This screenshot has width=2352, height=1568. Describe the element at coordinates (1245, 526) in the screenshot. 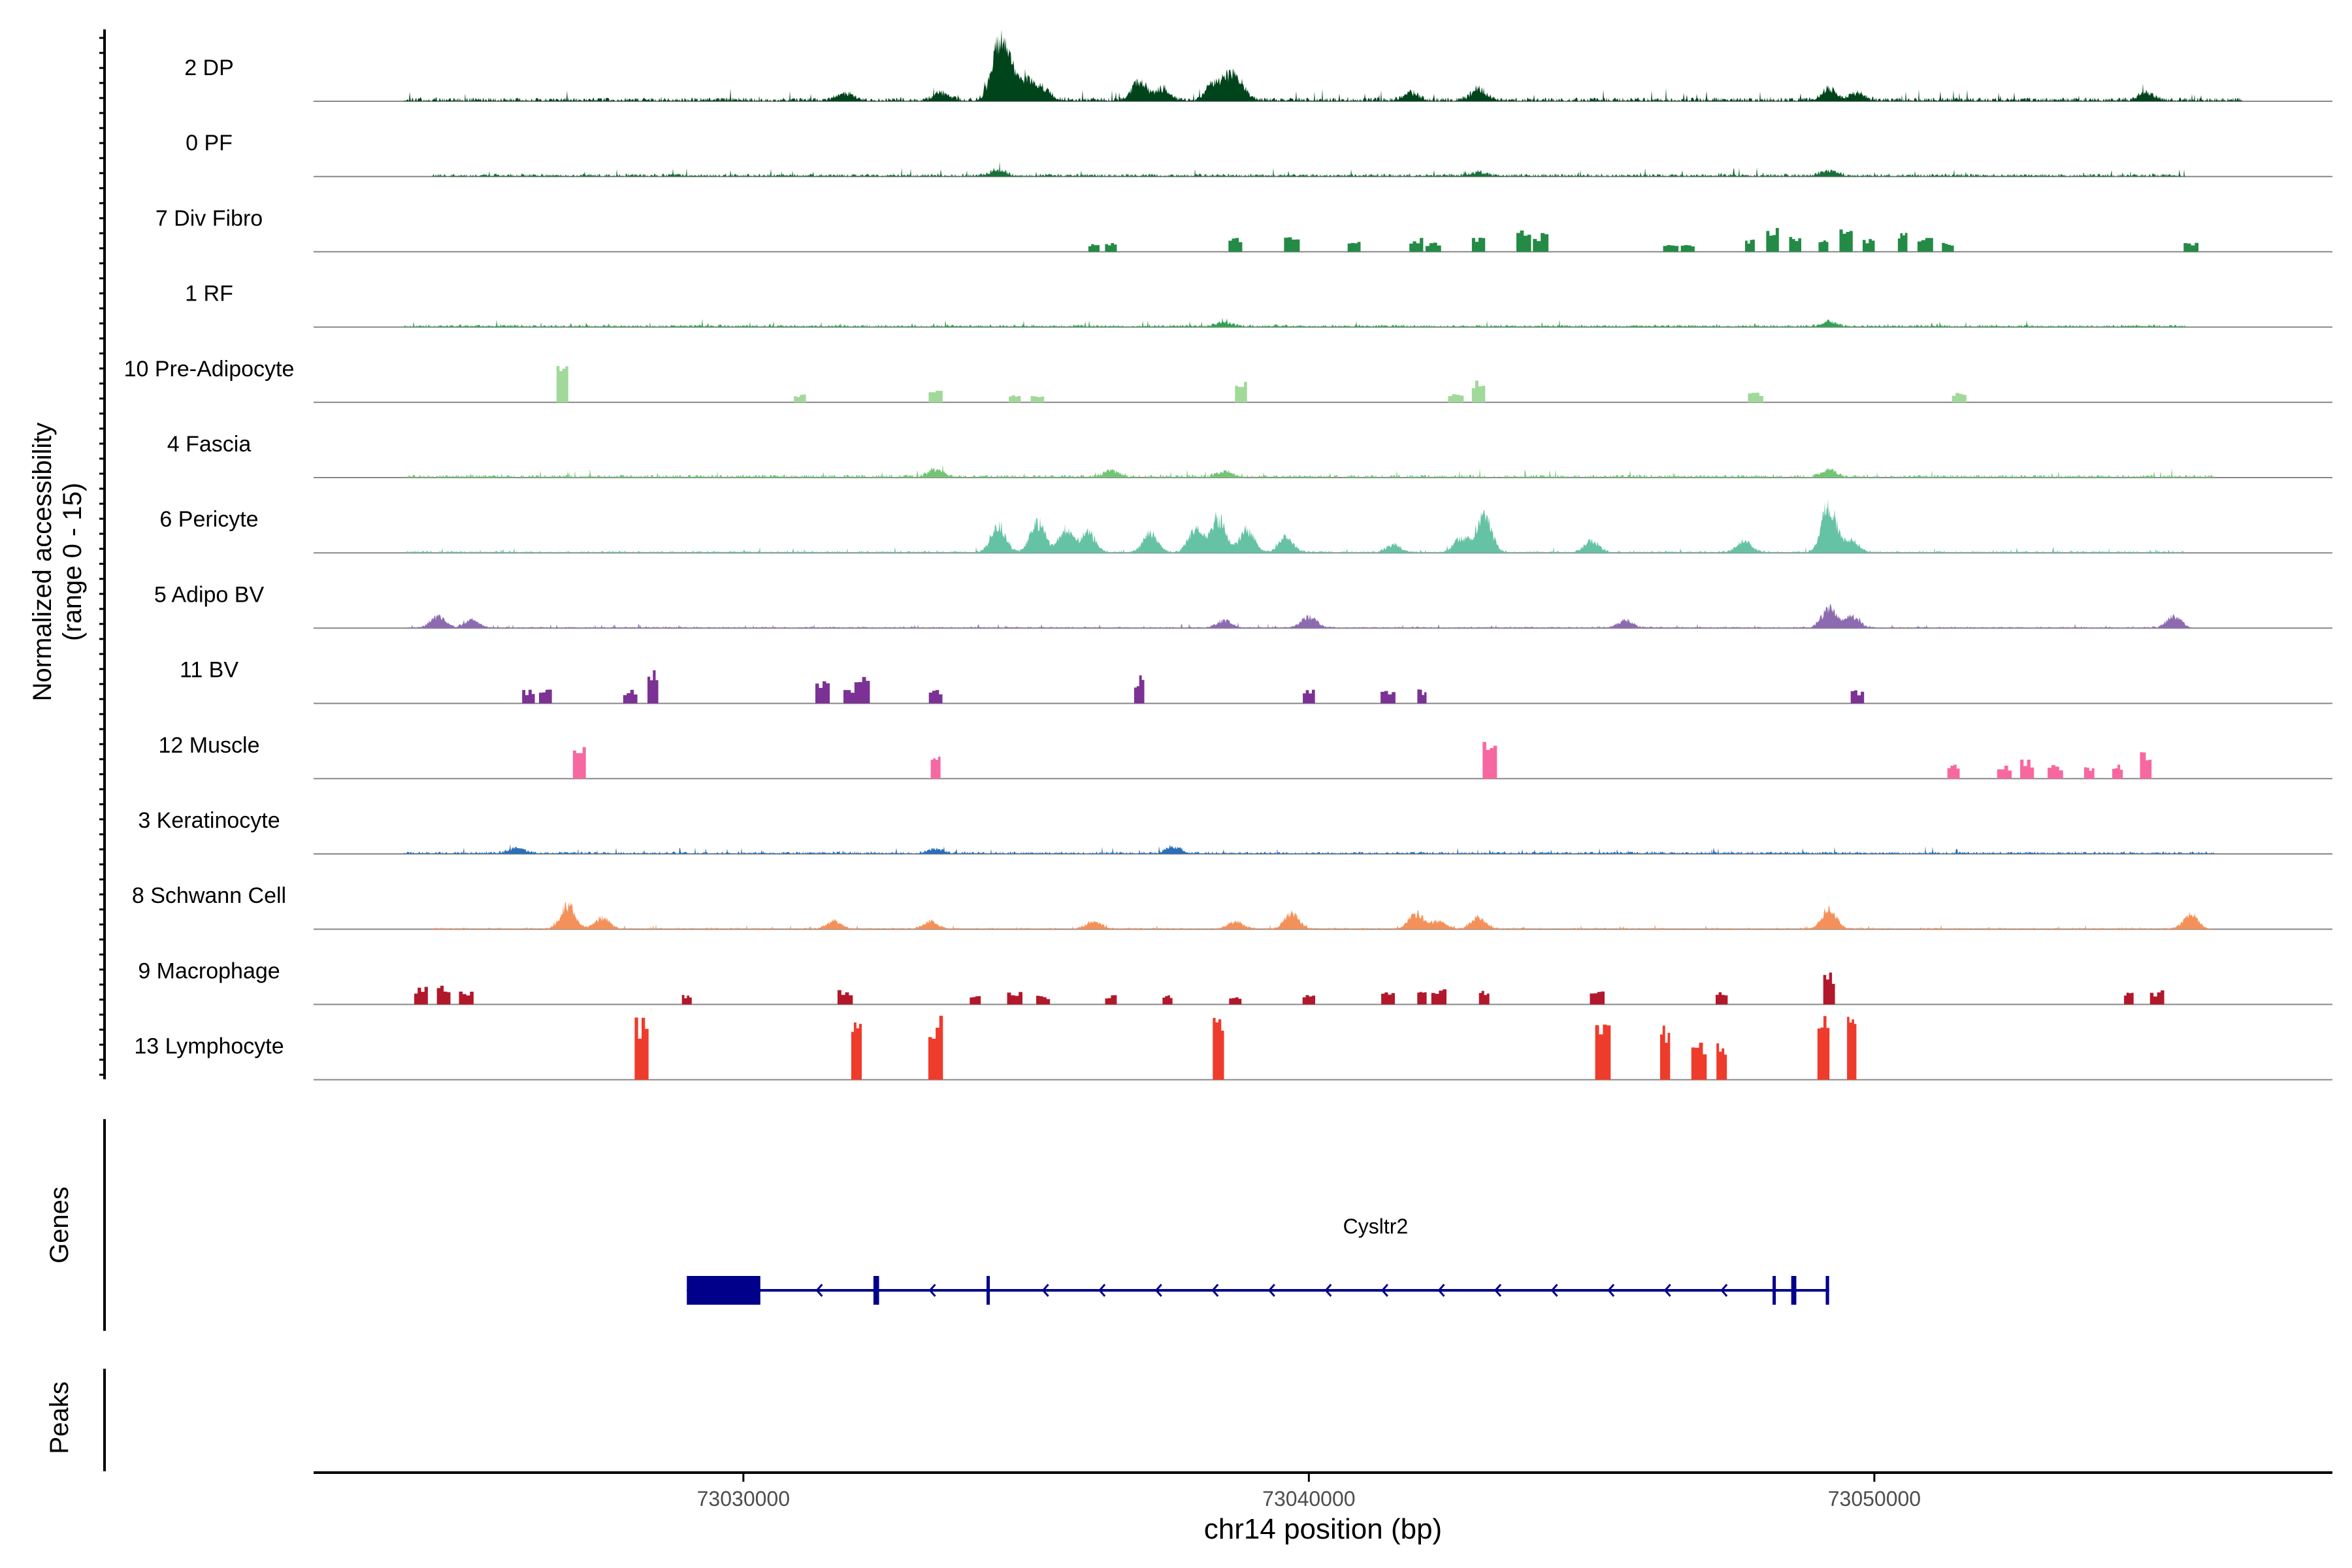

I see `track-7: 6 Pericyte` at that location.